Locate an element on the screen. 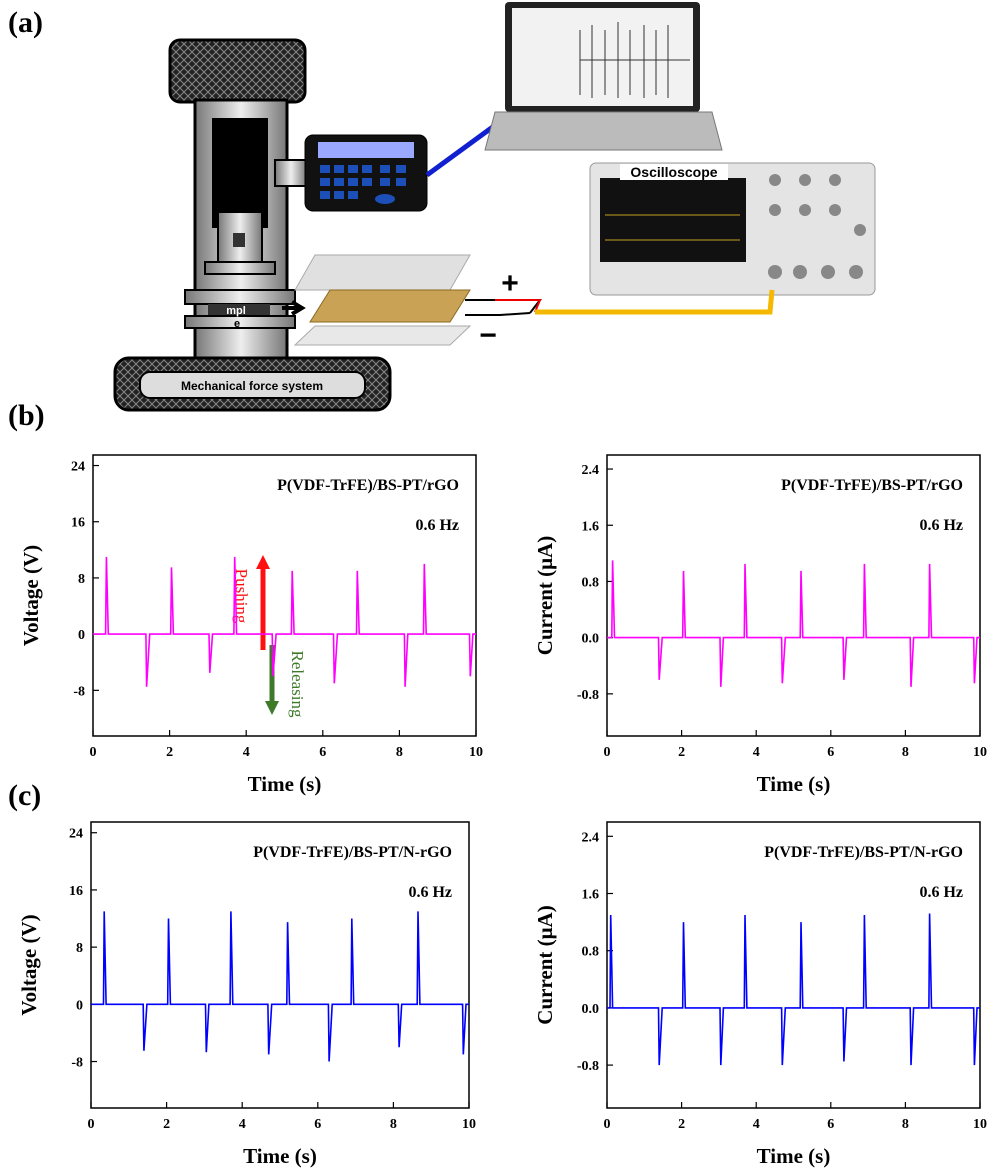 This screenshot has height=1173, width=998. plate-body is located at coordinates (239, 310).